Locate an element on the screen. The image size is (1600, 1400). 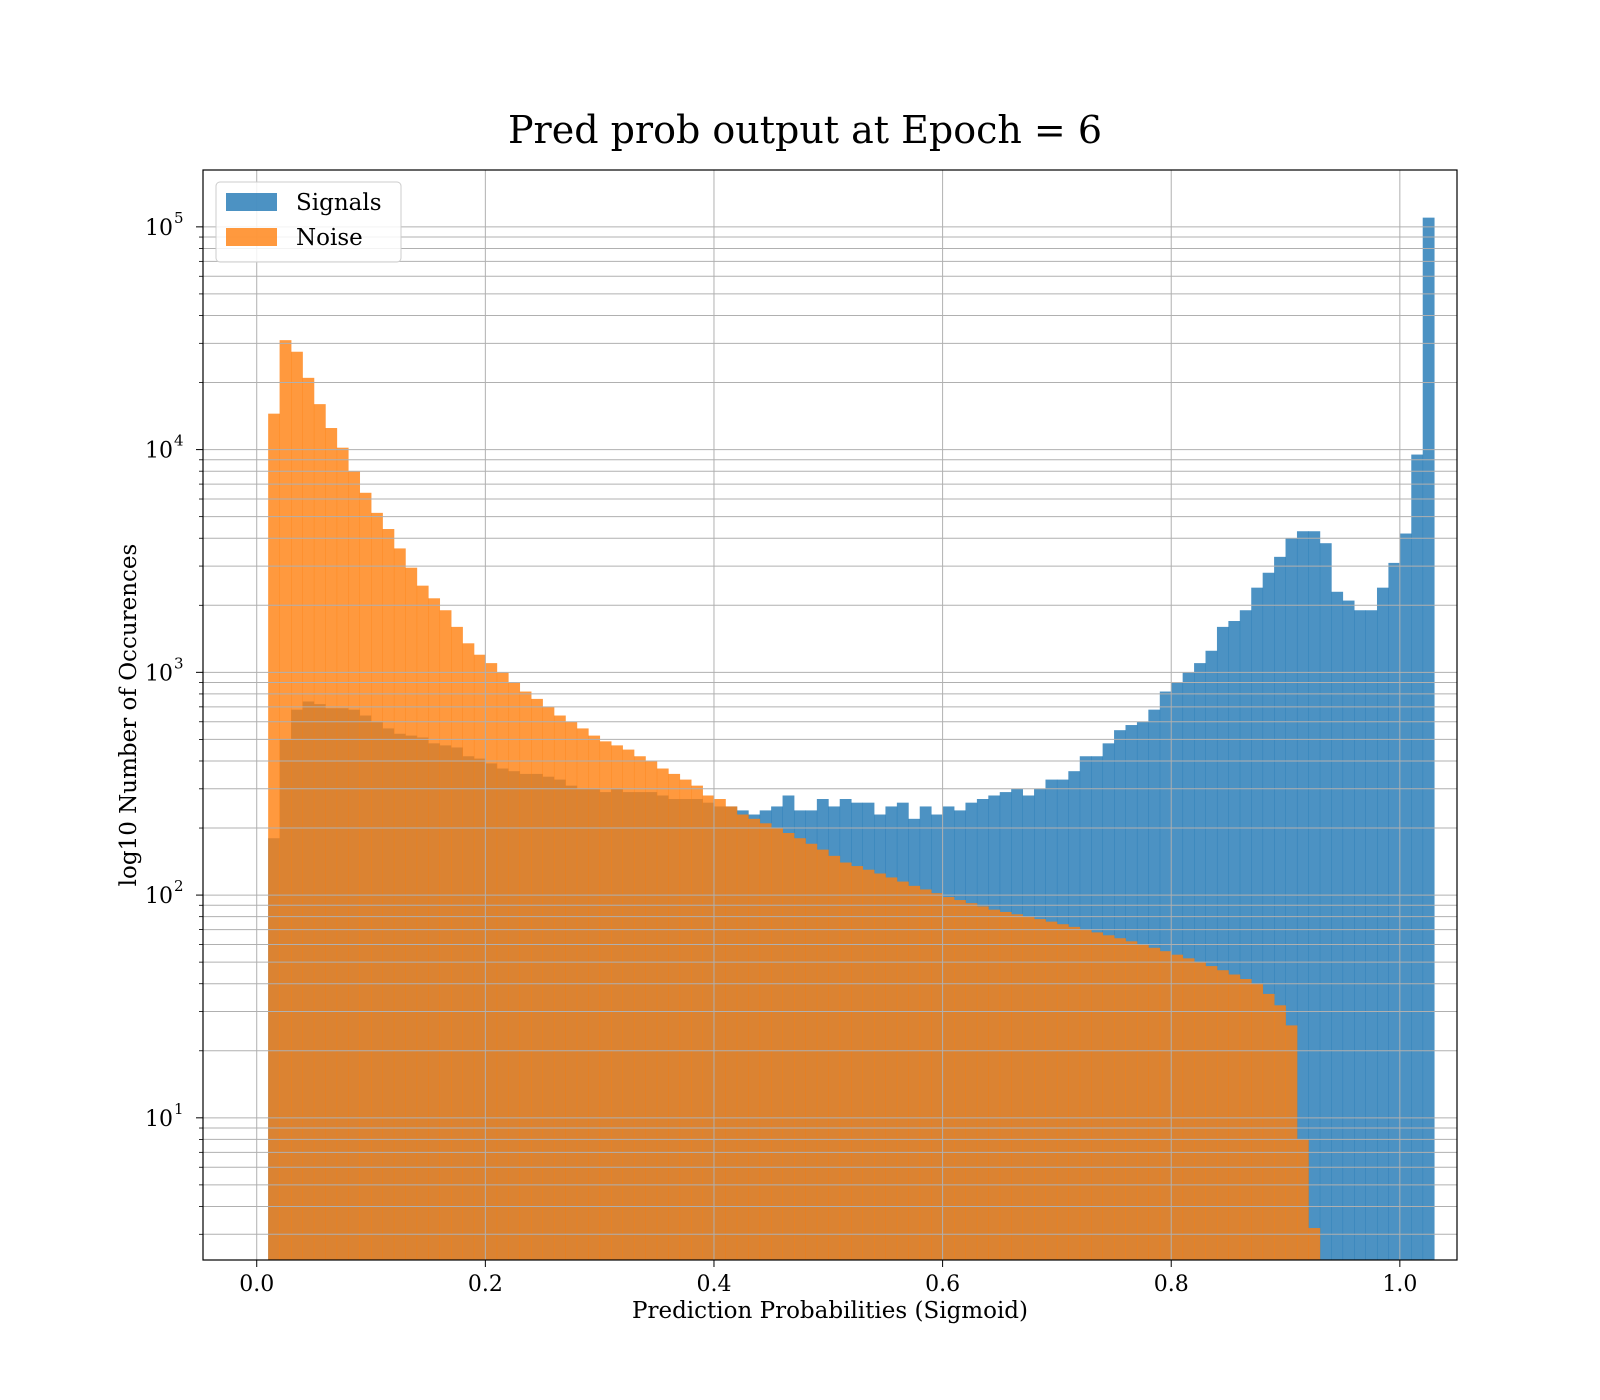
x-tick-label: 1.0 is located at coordinates (1399, 1284).